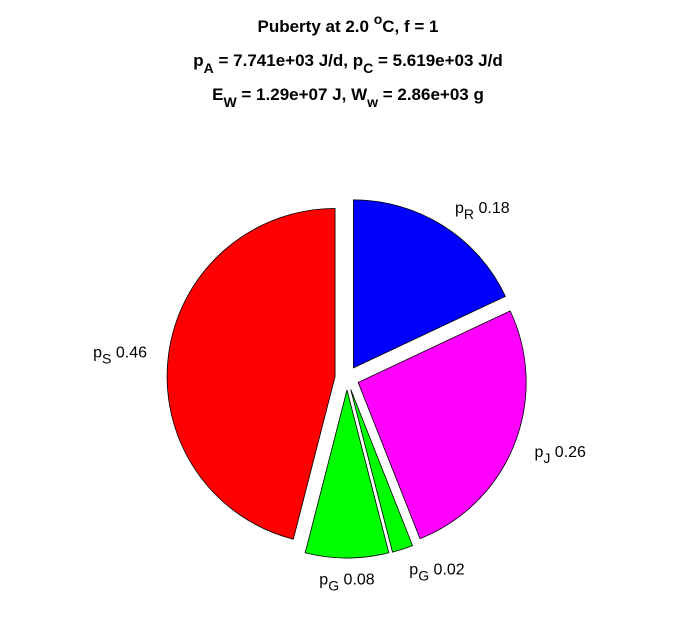 Image resolution: width=696 pixels, height=618 pixels. I want to click on title-segment: Puberty at 2.0, so click(316, 26).